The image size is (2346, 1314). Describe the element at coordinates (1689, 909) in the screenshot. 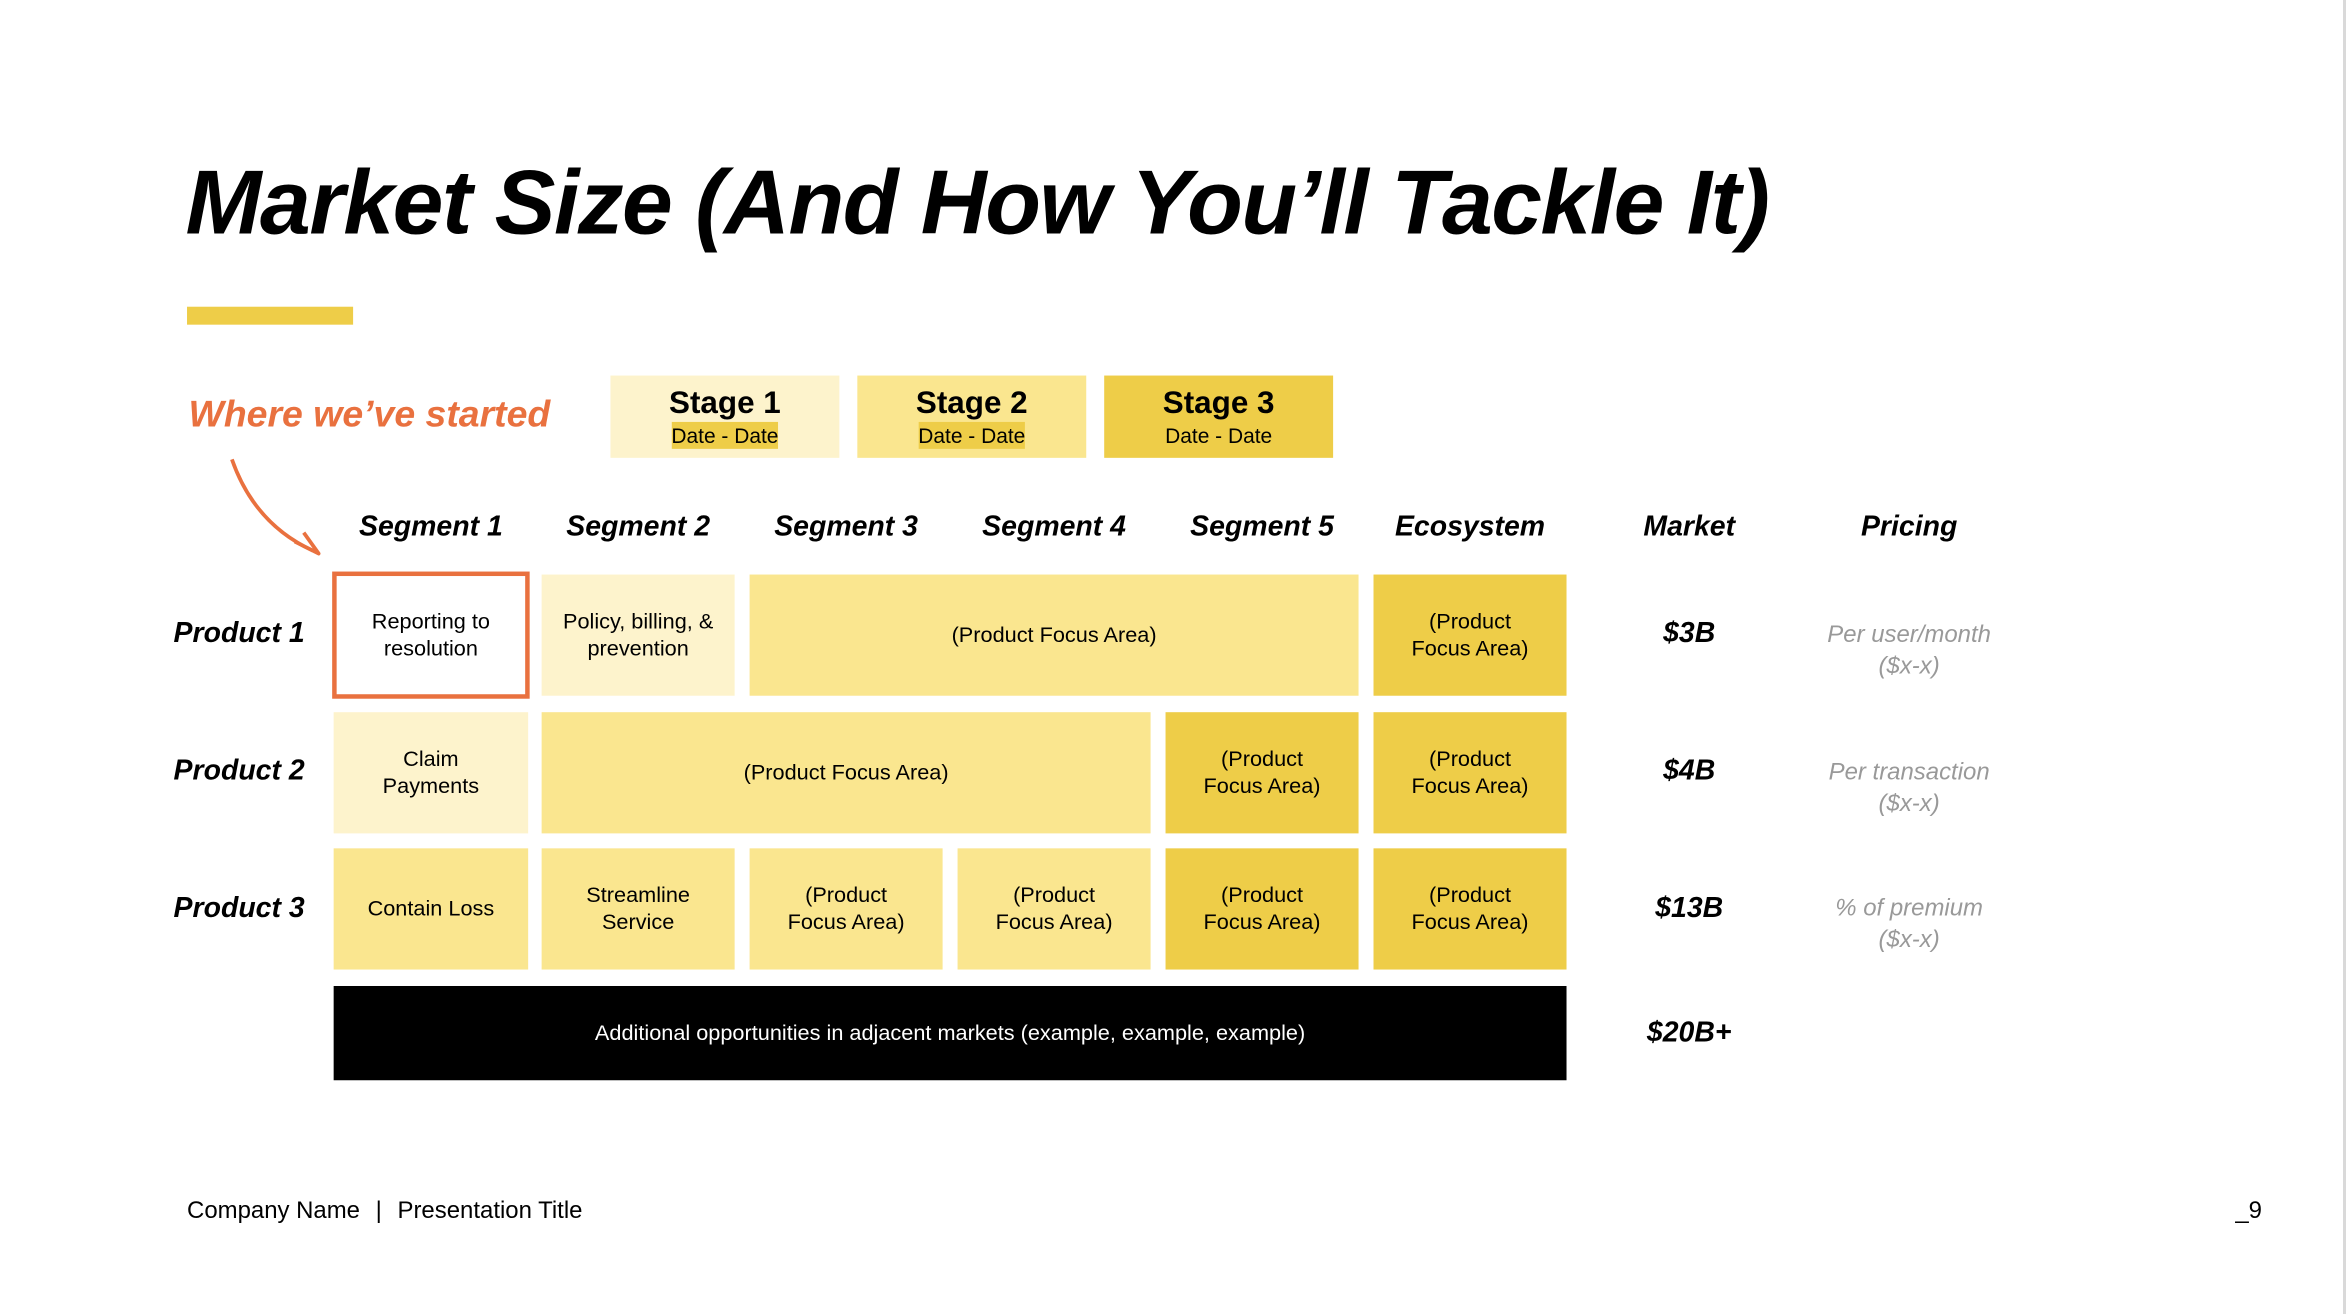

I see `market-value: $13B` at that location.